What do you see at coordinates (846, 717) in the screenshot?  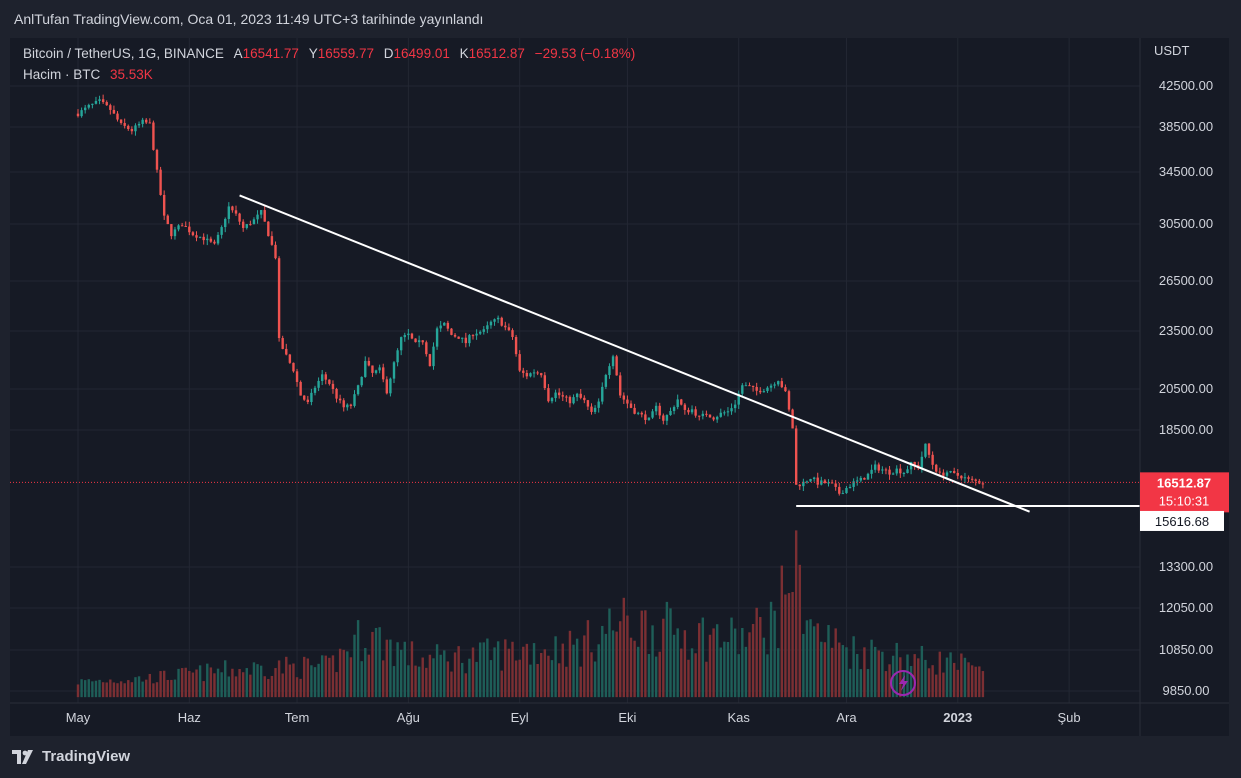 I see `time-tick-label: Ara` at bounding box center [846, 717].